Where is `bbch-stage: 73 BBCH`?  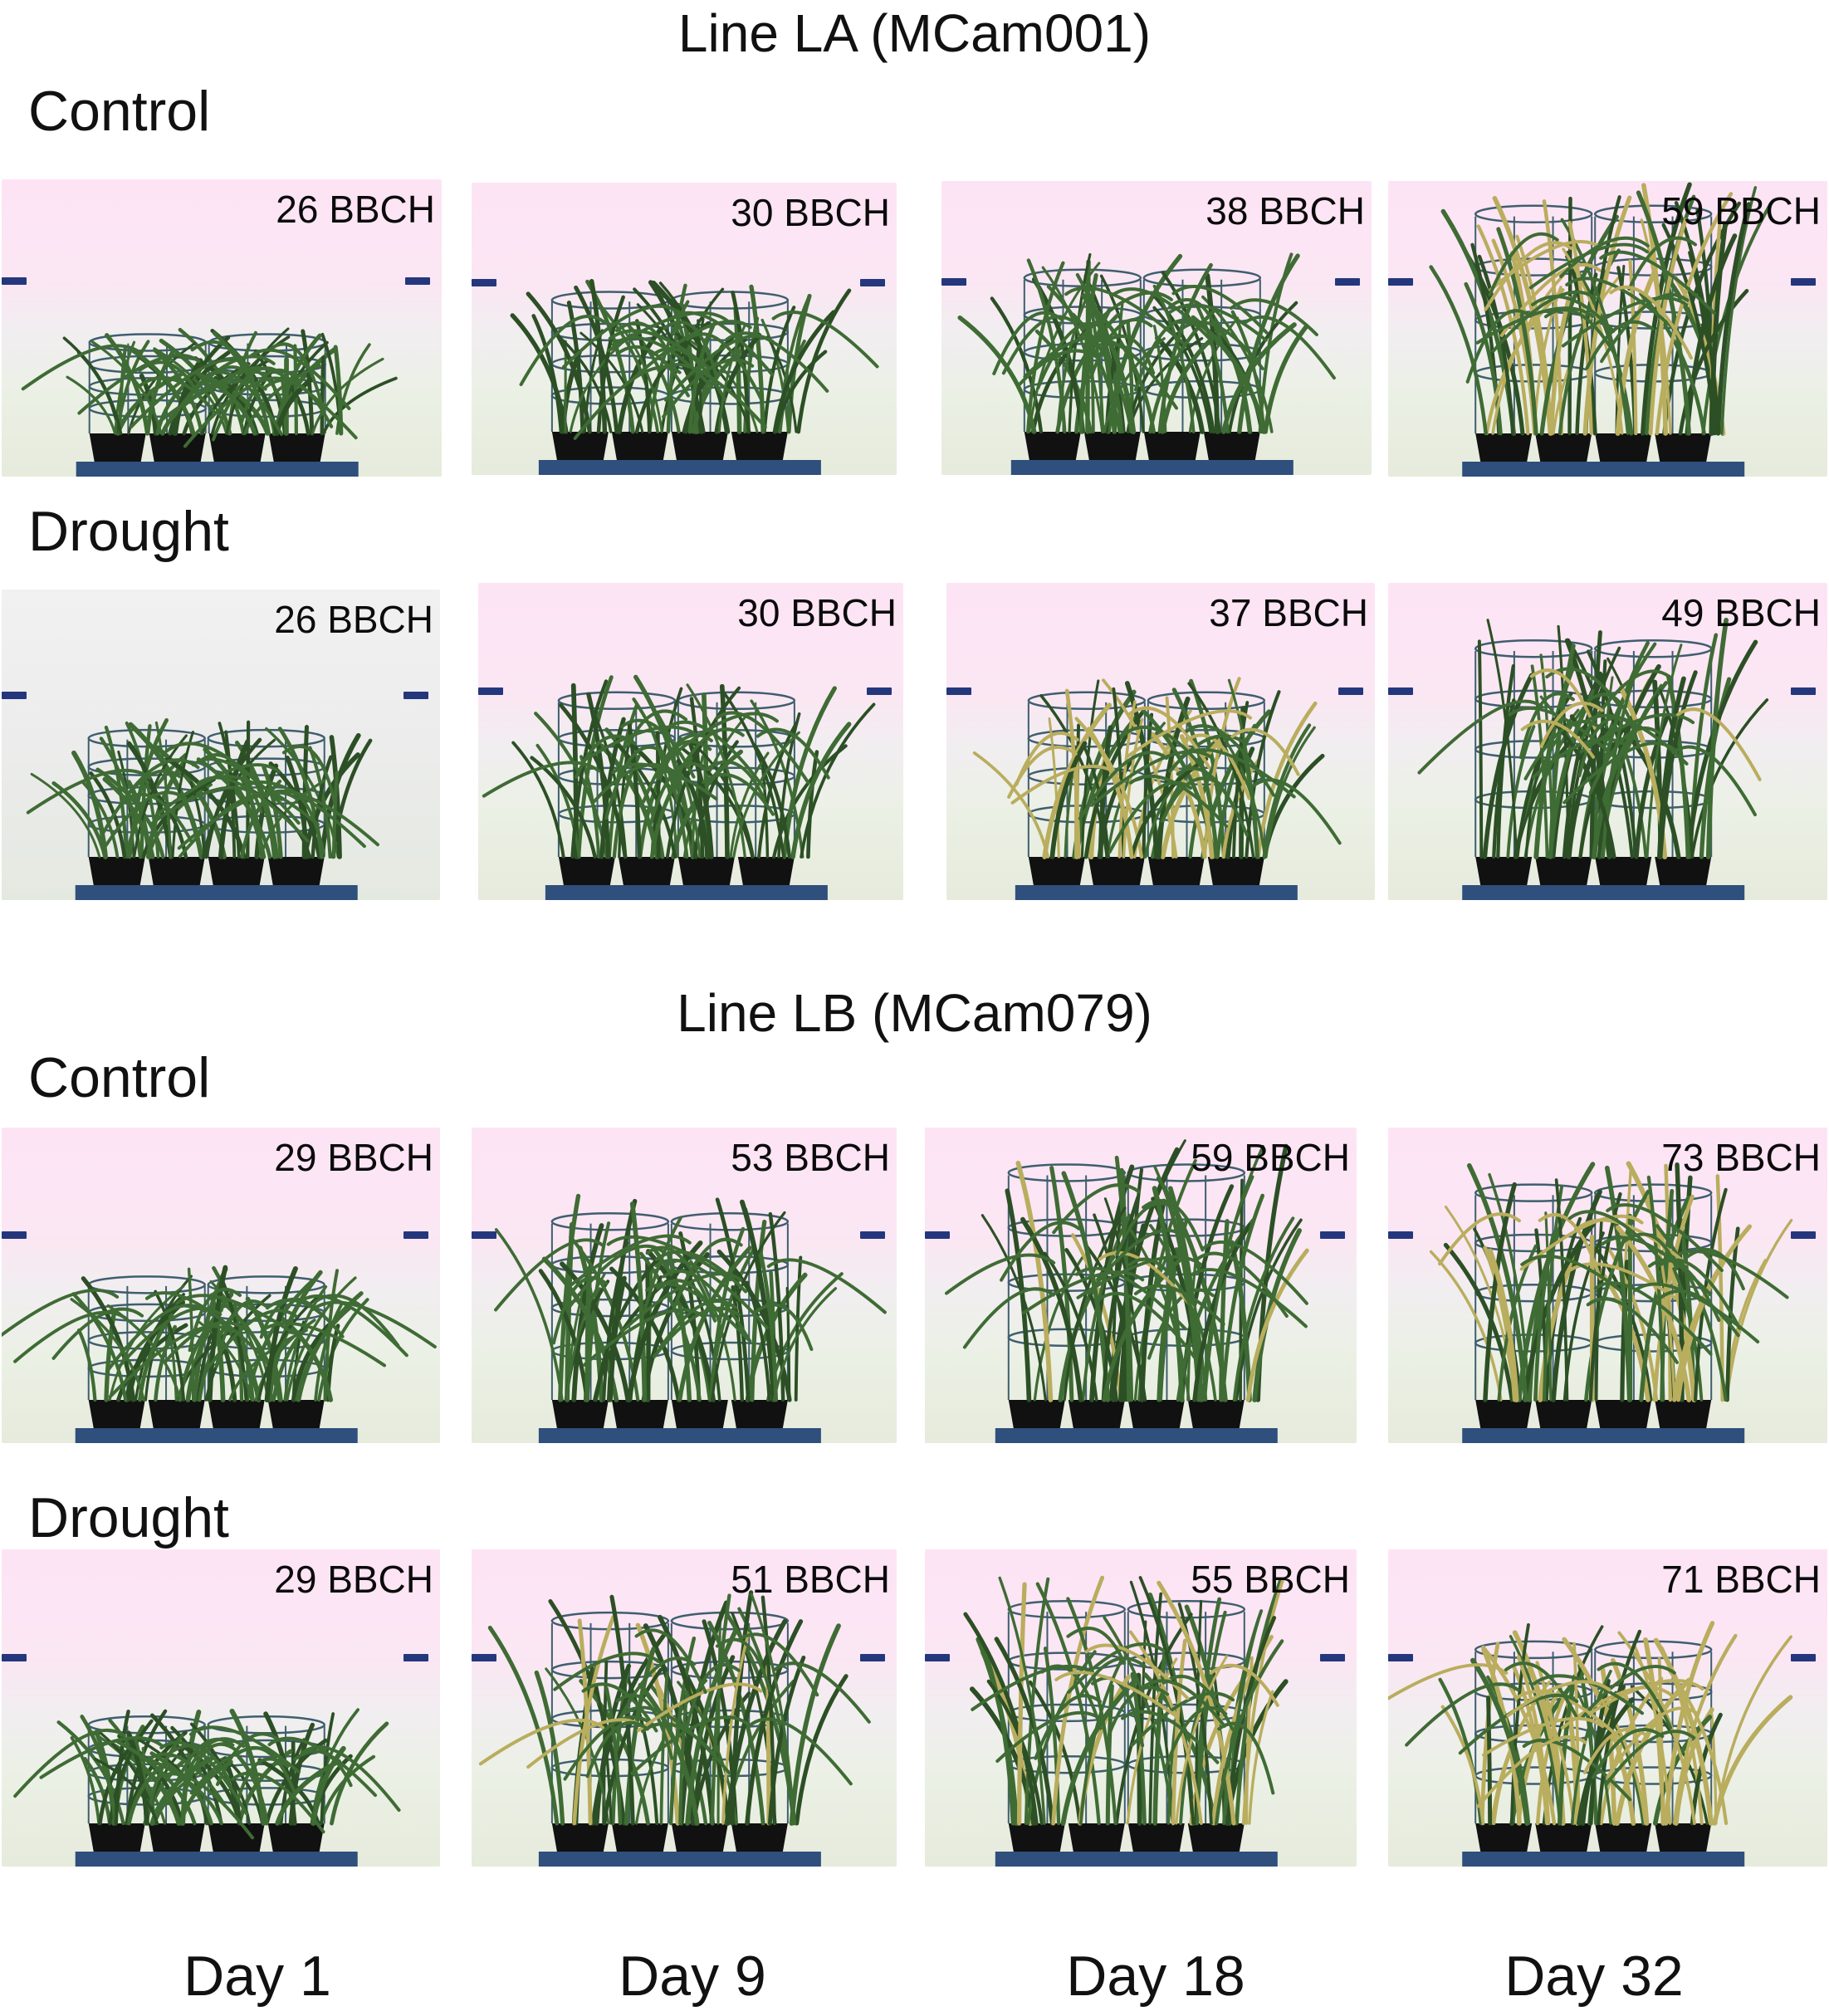 bbch-stage: 73 BBCH is located at coordinates (1741, 1157).